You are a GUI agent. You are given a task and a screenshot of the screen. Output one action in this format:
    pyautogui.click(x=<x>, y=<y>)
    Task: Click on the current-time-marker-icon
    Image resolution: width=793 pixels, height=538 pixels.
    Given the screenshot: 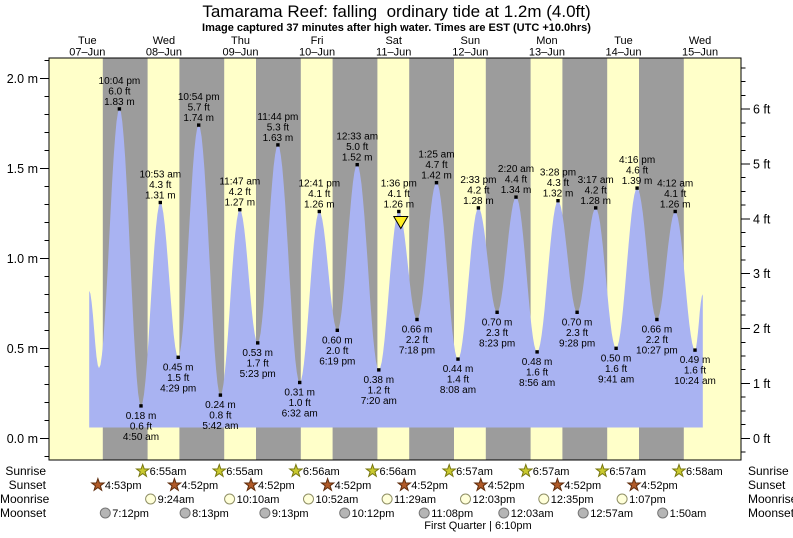 What is the action you would take?
    pyautogui.click(x=400, y=223)
    